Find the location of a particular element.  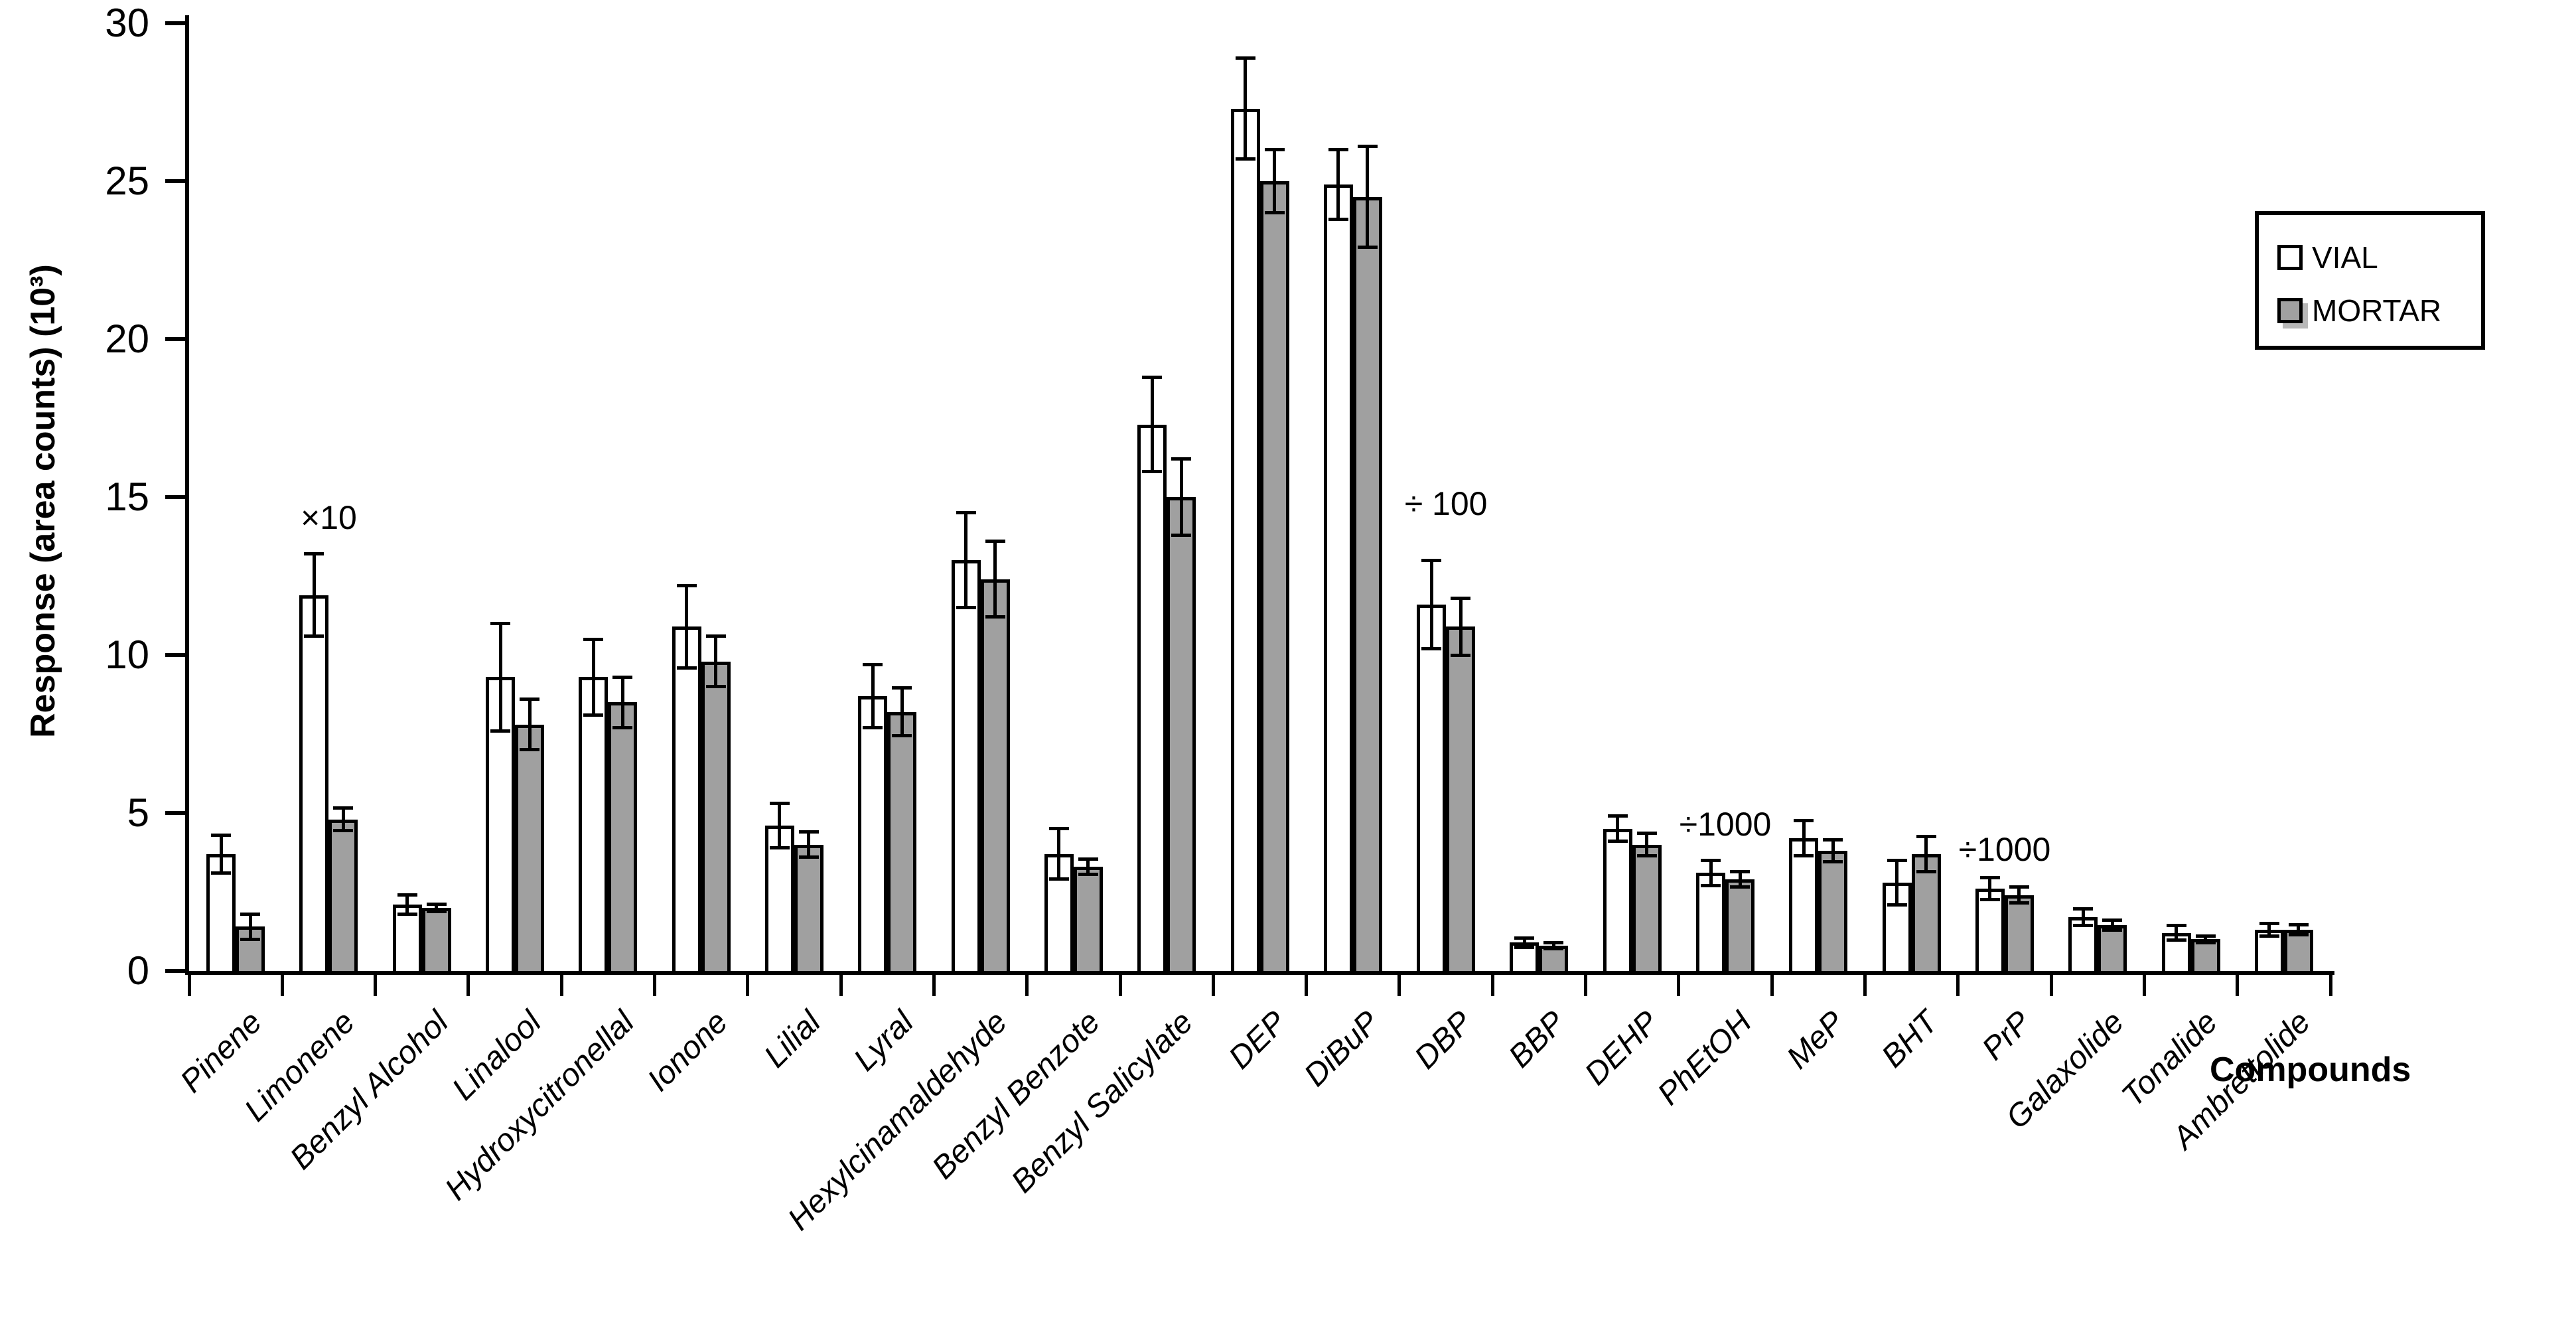

y-tick-label: 15 is located at coordinates (127, 497).